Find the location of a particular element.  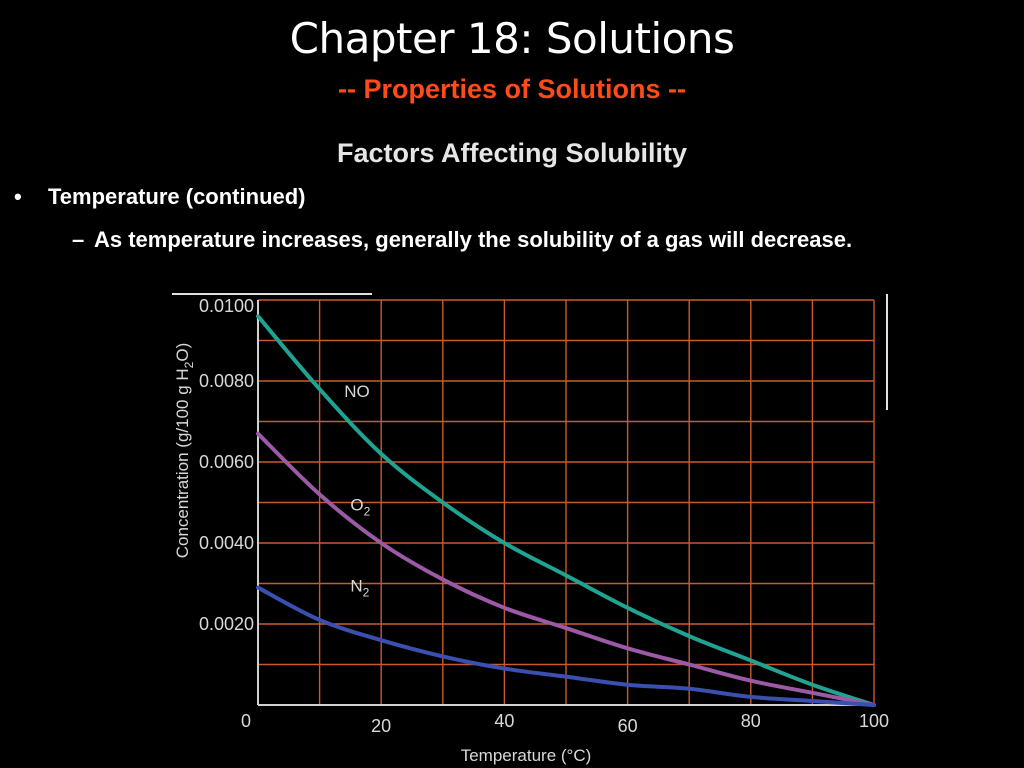

bullet-item: • Temperature (continued) is located at coordinates (160, 197).